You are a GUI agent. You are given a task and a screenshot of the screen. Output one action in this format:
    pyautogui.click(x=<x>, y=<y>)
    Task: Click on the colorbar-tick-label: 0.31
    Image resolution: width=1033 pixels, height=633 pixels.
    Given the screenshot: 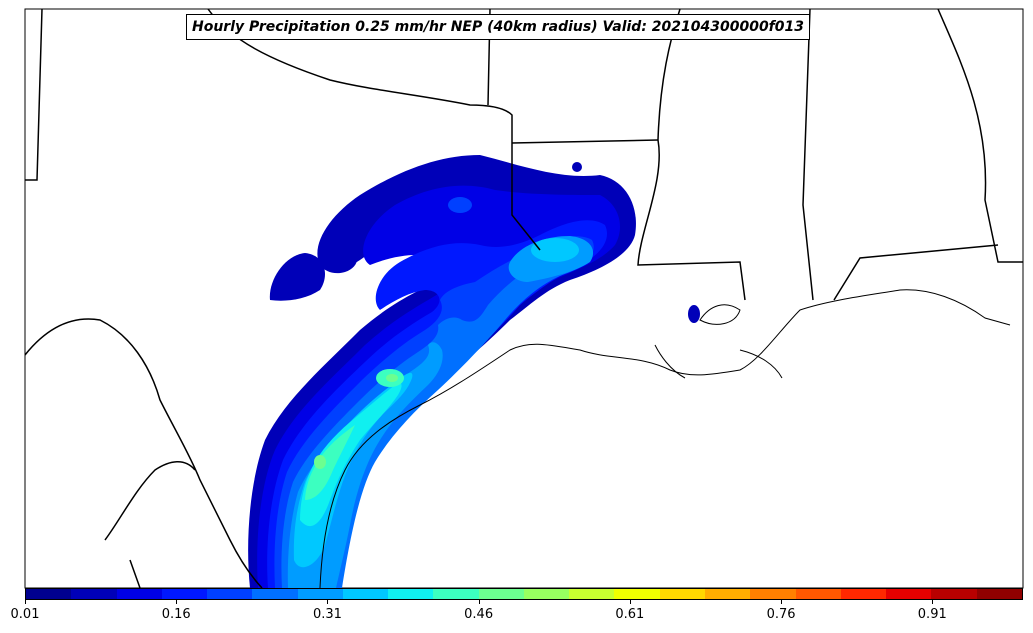 What is the action you would take?
    pyautogui.click(x=327, y=614)
    